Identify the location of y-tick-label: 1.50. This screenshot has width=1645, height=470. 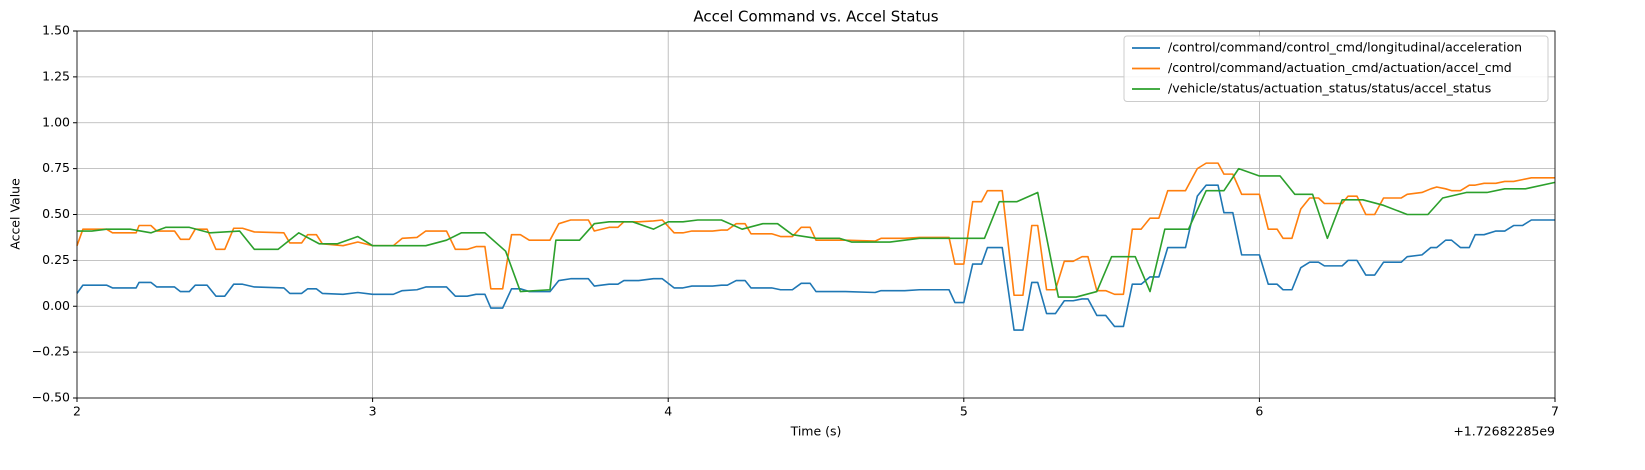
(56, 30).